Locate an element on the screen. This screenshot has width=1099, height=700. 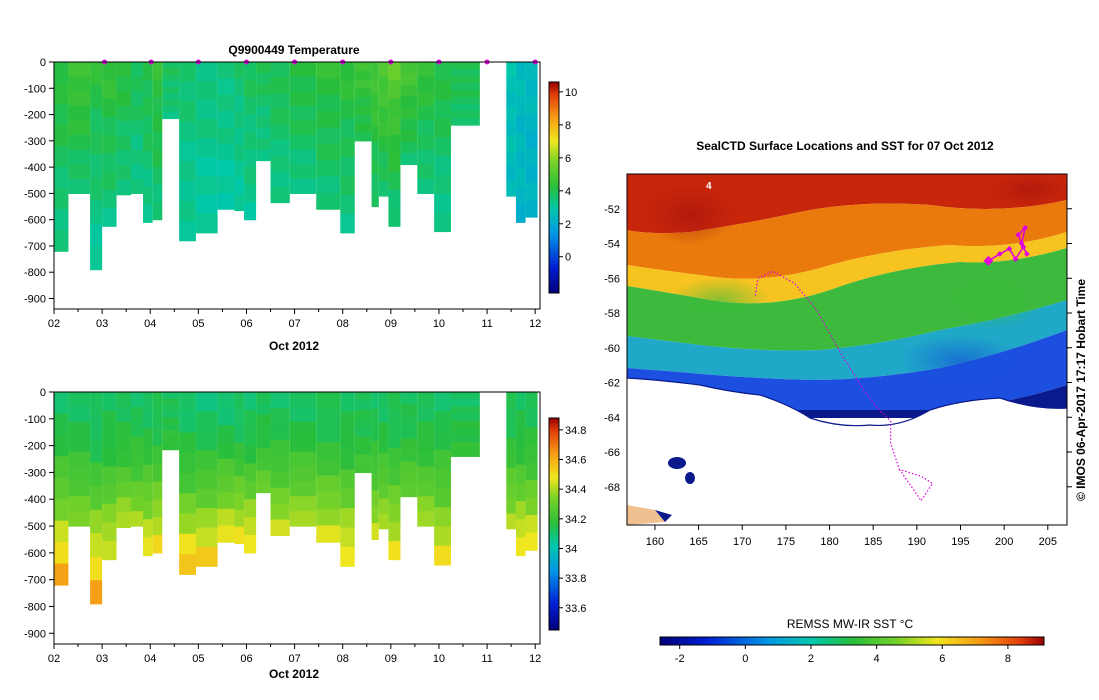
seal-location-marker is located at coordinates (999, 254).